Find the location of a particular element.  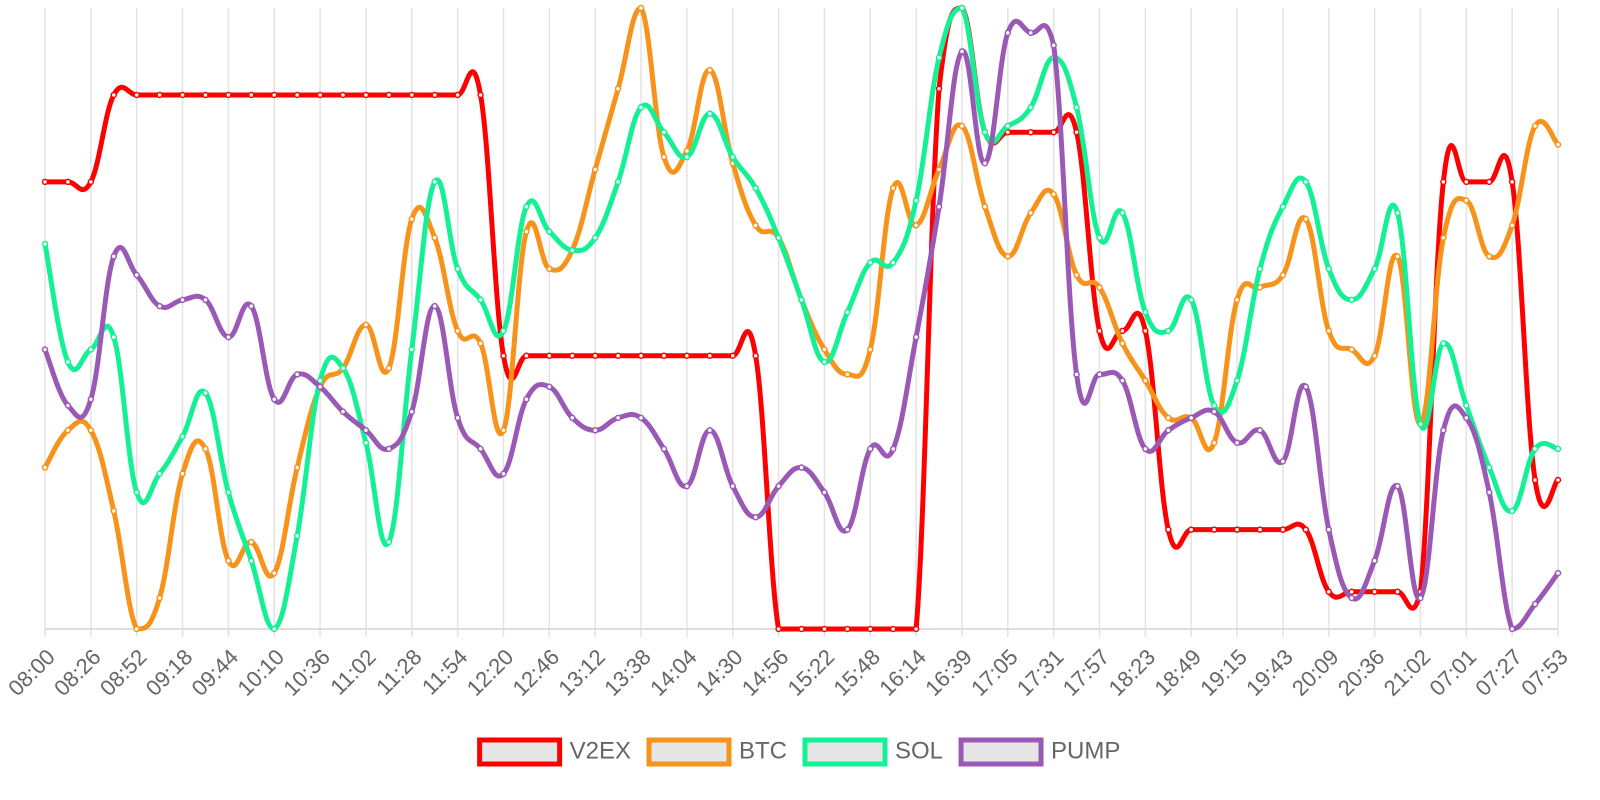

x-tick-label: 12:20 is located at coordinates (490, 672).